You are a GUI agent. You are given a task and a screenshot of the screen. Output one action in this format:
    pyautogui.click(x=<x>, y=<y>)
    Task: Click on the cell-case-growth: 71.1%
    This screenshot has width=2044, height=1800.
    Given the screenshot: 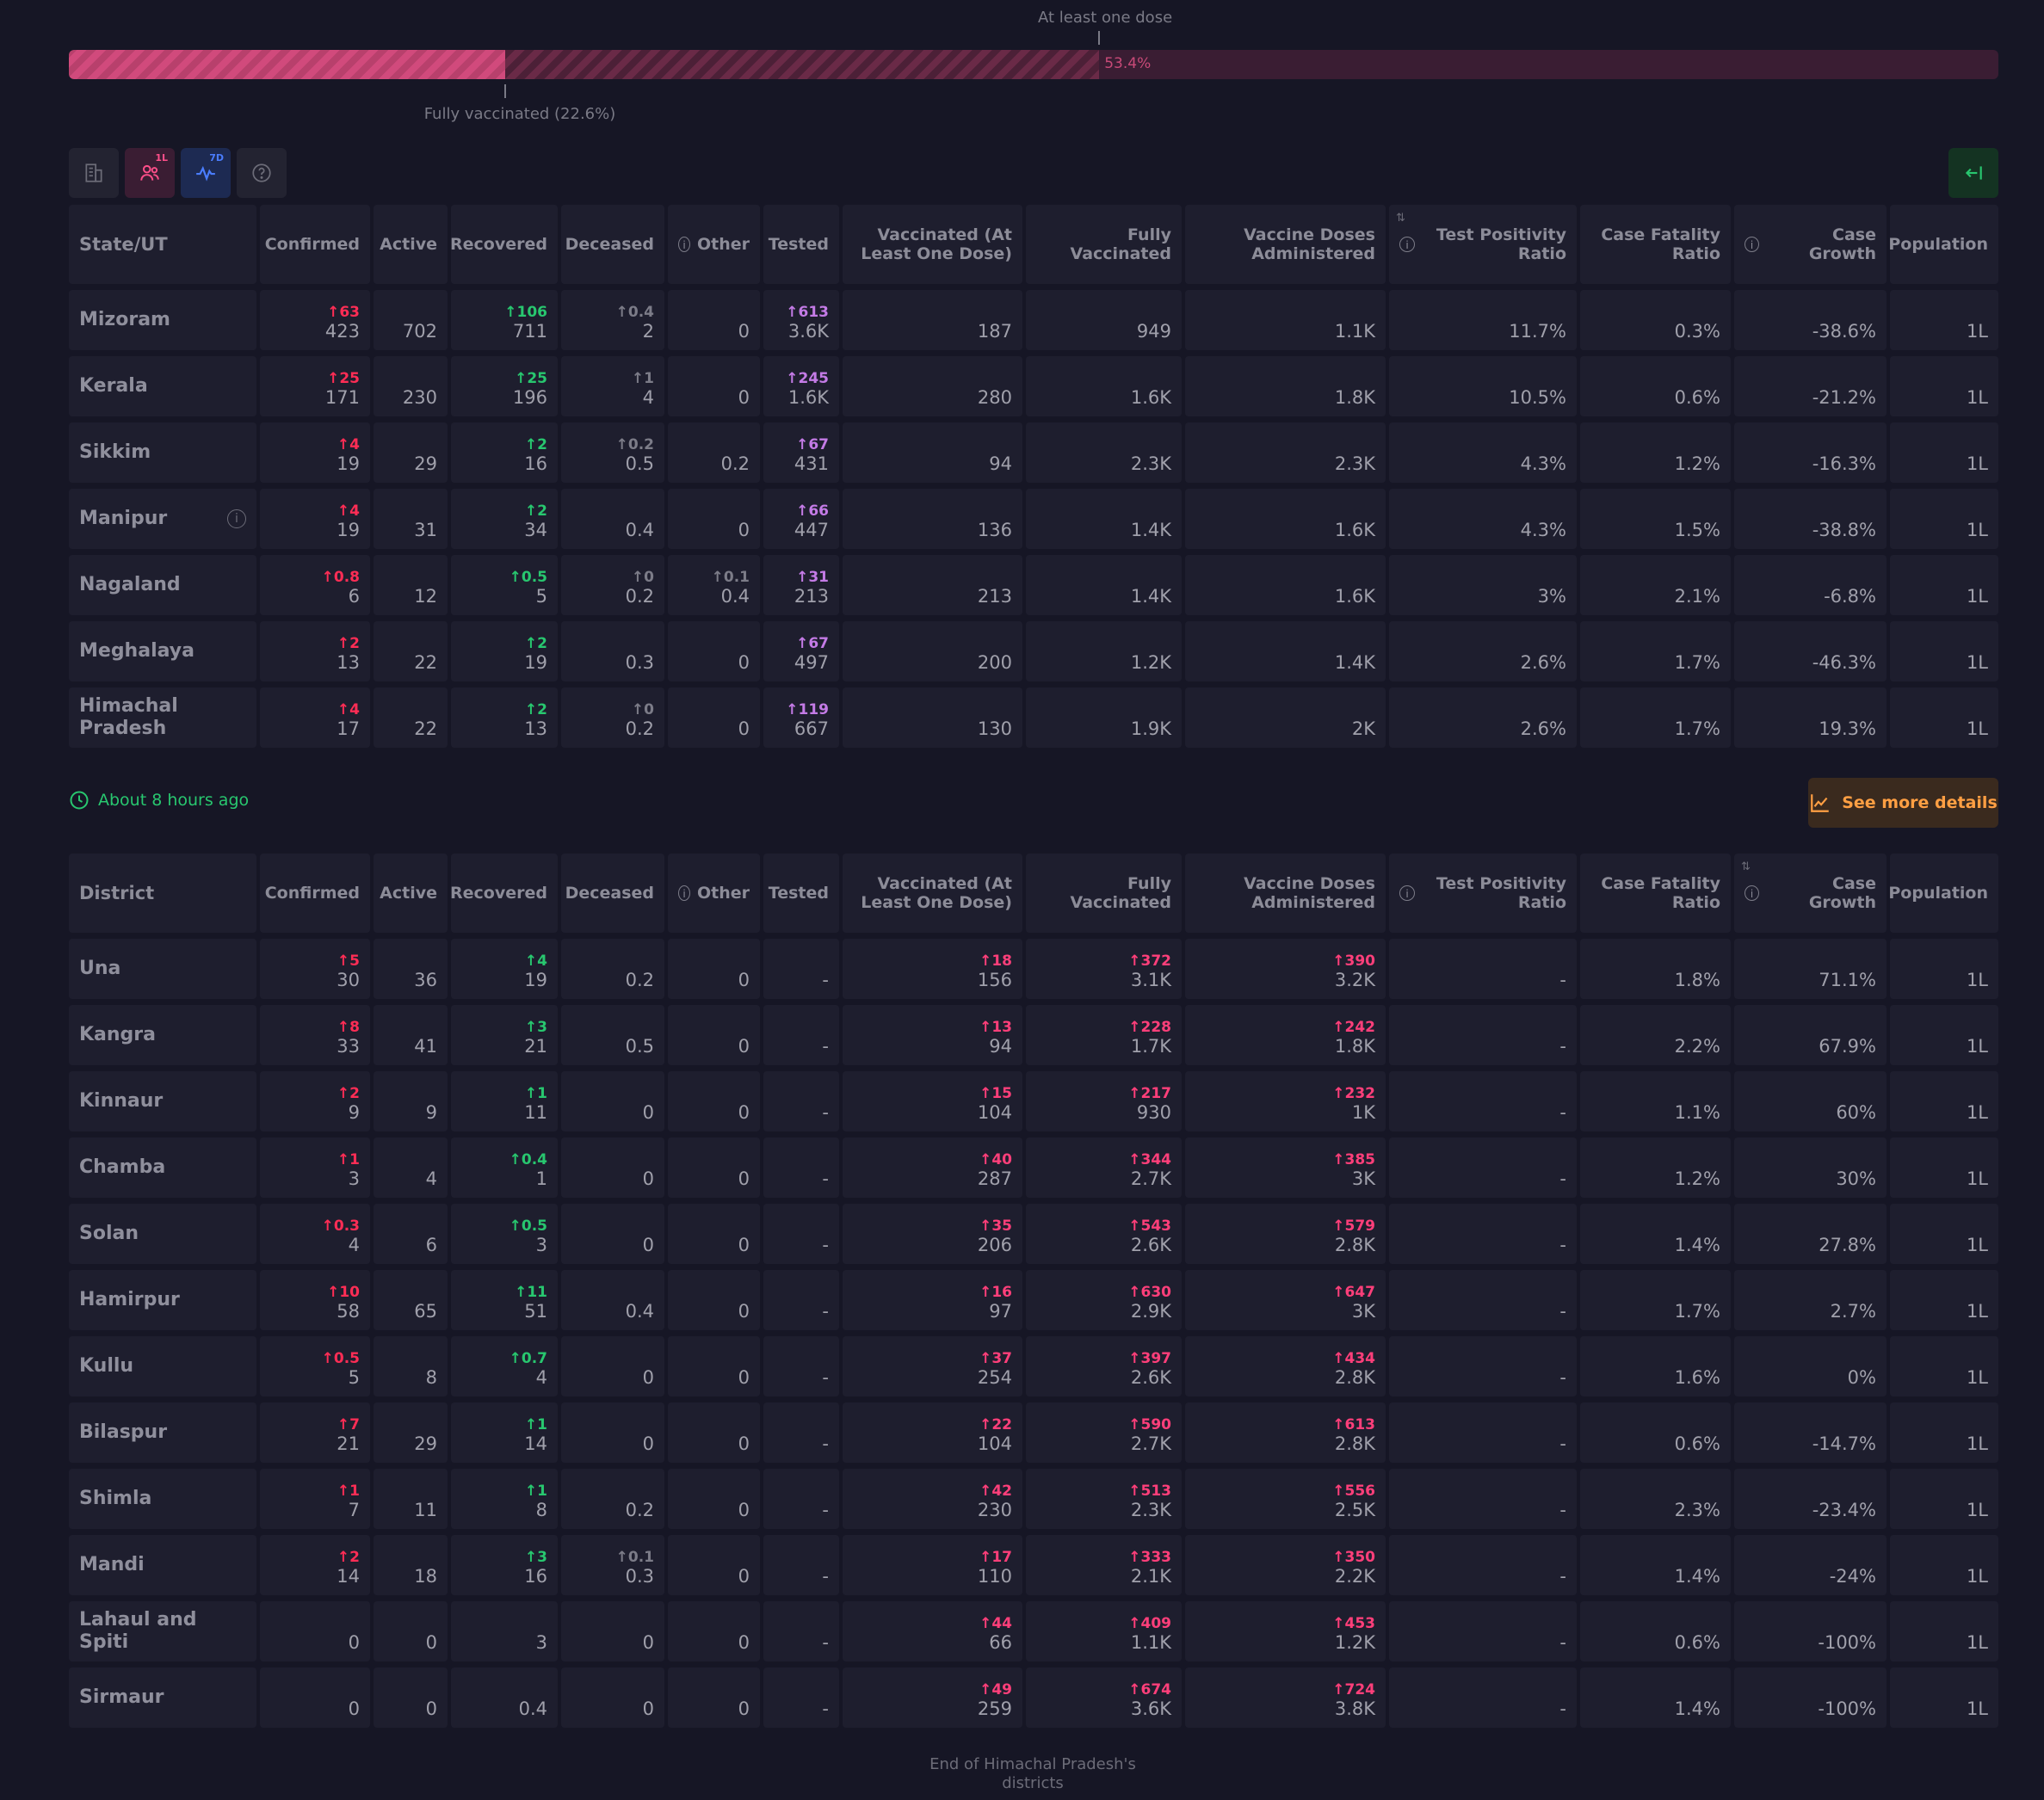 What is the action you would take?
    pyautogui.click(x=1810, y=969)
    